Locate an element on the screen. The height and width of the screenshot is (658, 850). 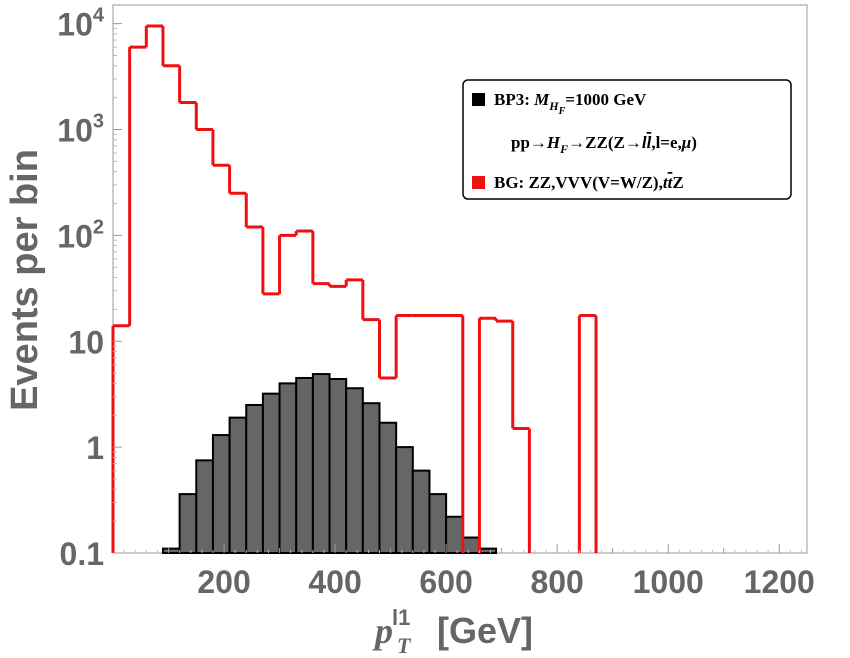
x-axis-title-main: p is located at coordinates (382, 631).